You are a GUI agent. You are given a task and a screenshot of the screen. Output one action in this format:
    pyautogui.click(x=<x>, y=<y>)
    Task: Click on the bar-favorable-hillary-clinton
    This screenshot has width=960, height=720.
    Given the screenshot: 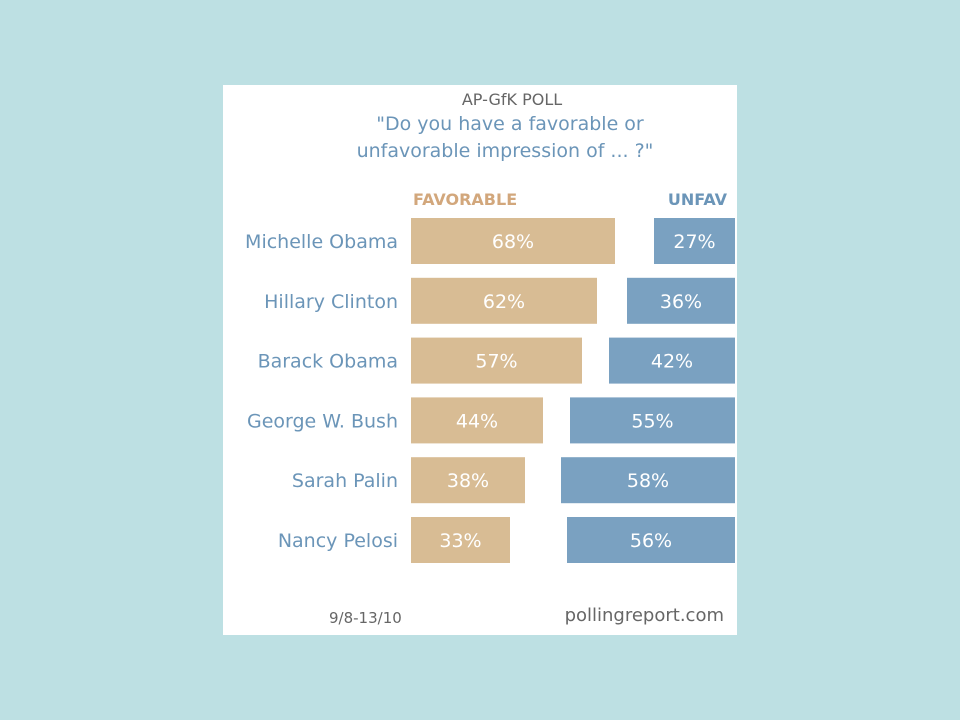 What is the action you would take?
    pyautogui.click(x=504, y=300)
    